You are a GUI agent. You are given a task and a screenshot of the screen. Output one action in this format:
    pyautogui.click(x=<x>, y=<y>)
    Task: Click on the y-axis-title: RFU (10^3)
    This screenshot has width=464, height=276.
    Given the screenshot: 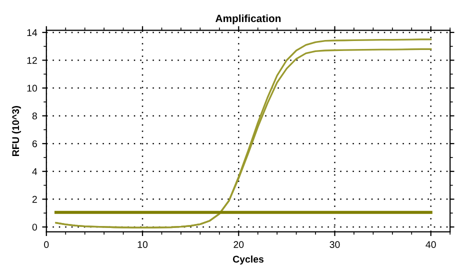 What is the action you would take?
    pyautogui.click(x=17, y=131)
    